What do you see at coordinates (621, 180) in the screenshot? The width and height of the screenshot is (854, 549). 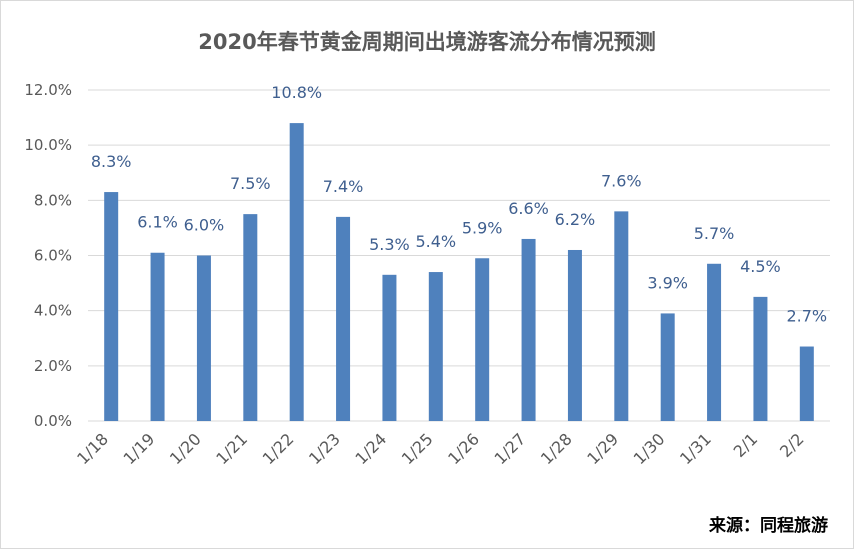 I see `data-label: 7.6%` at bounding box center [621, 180].